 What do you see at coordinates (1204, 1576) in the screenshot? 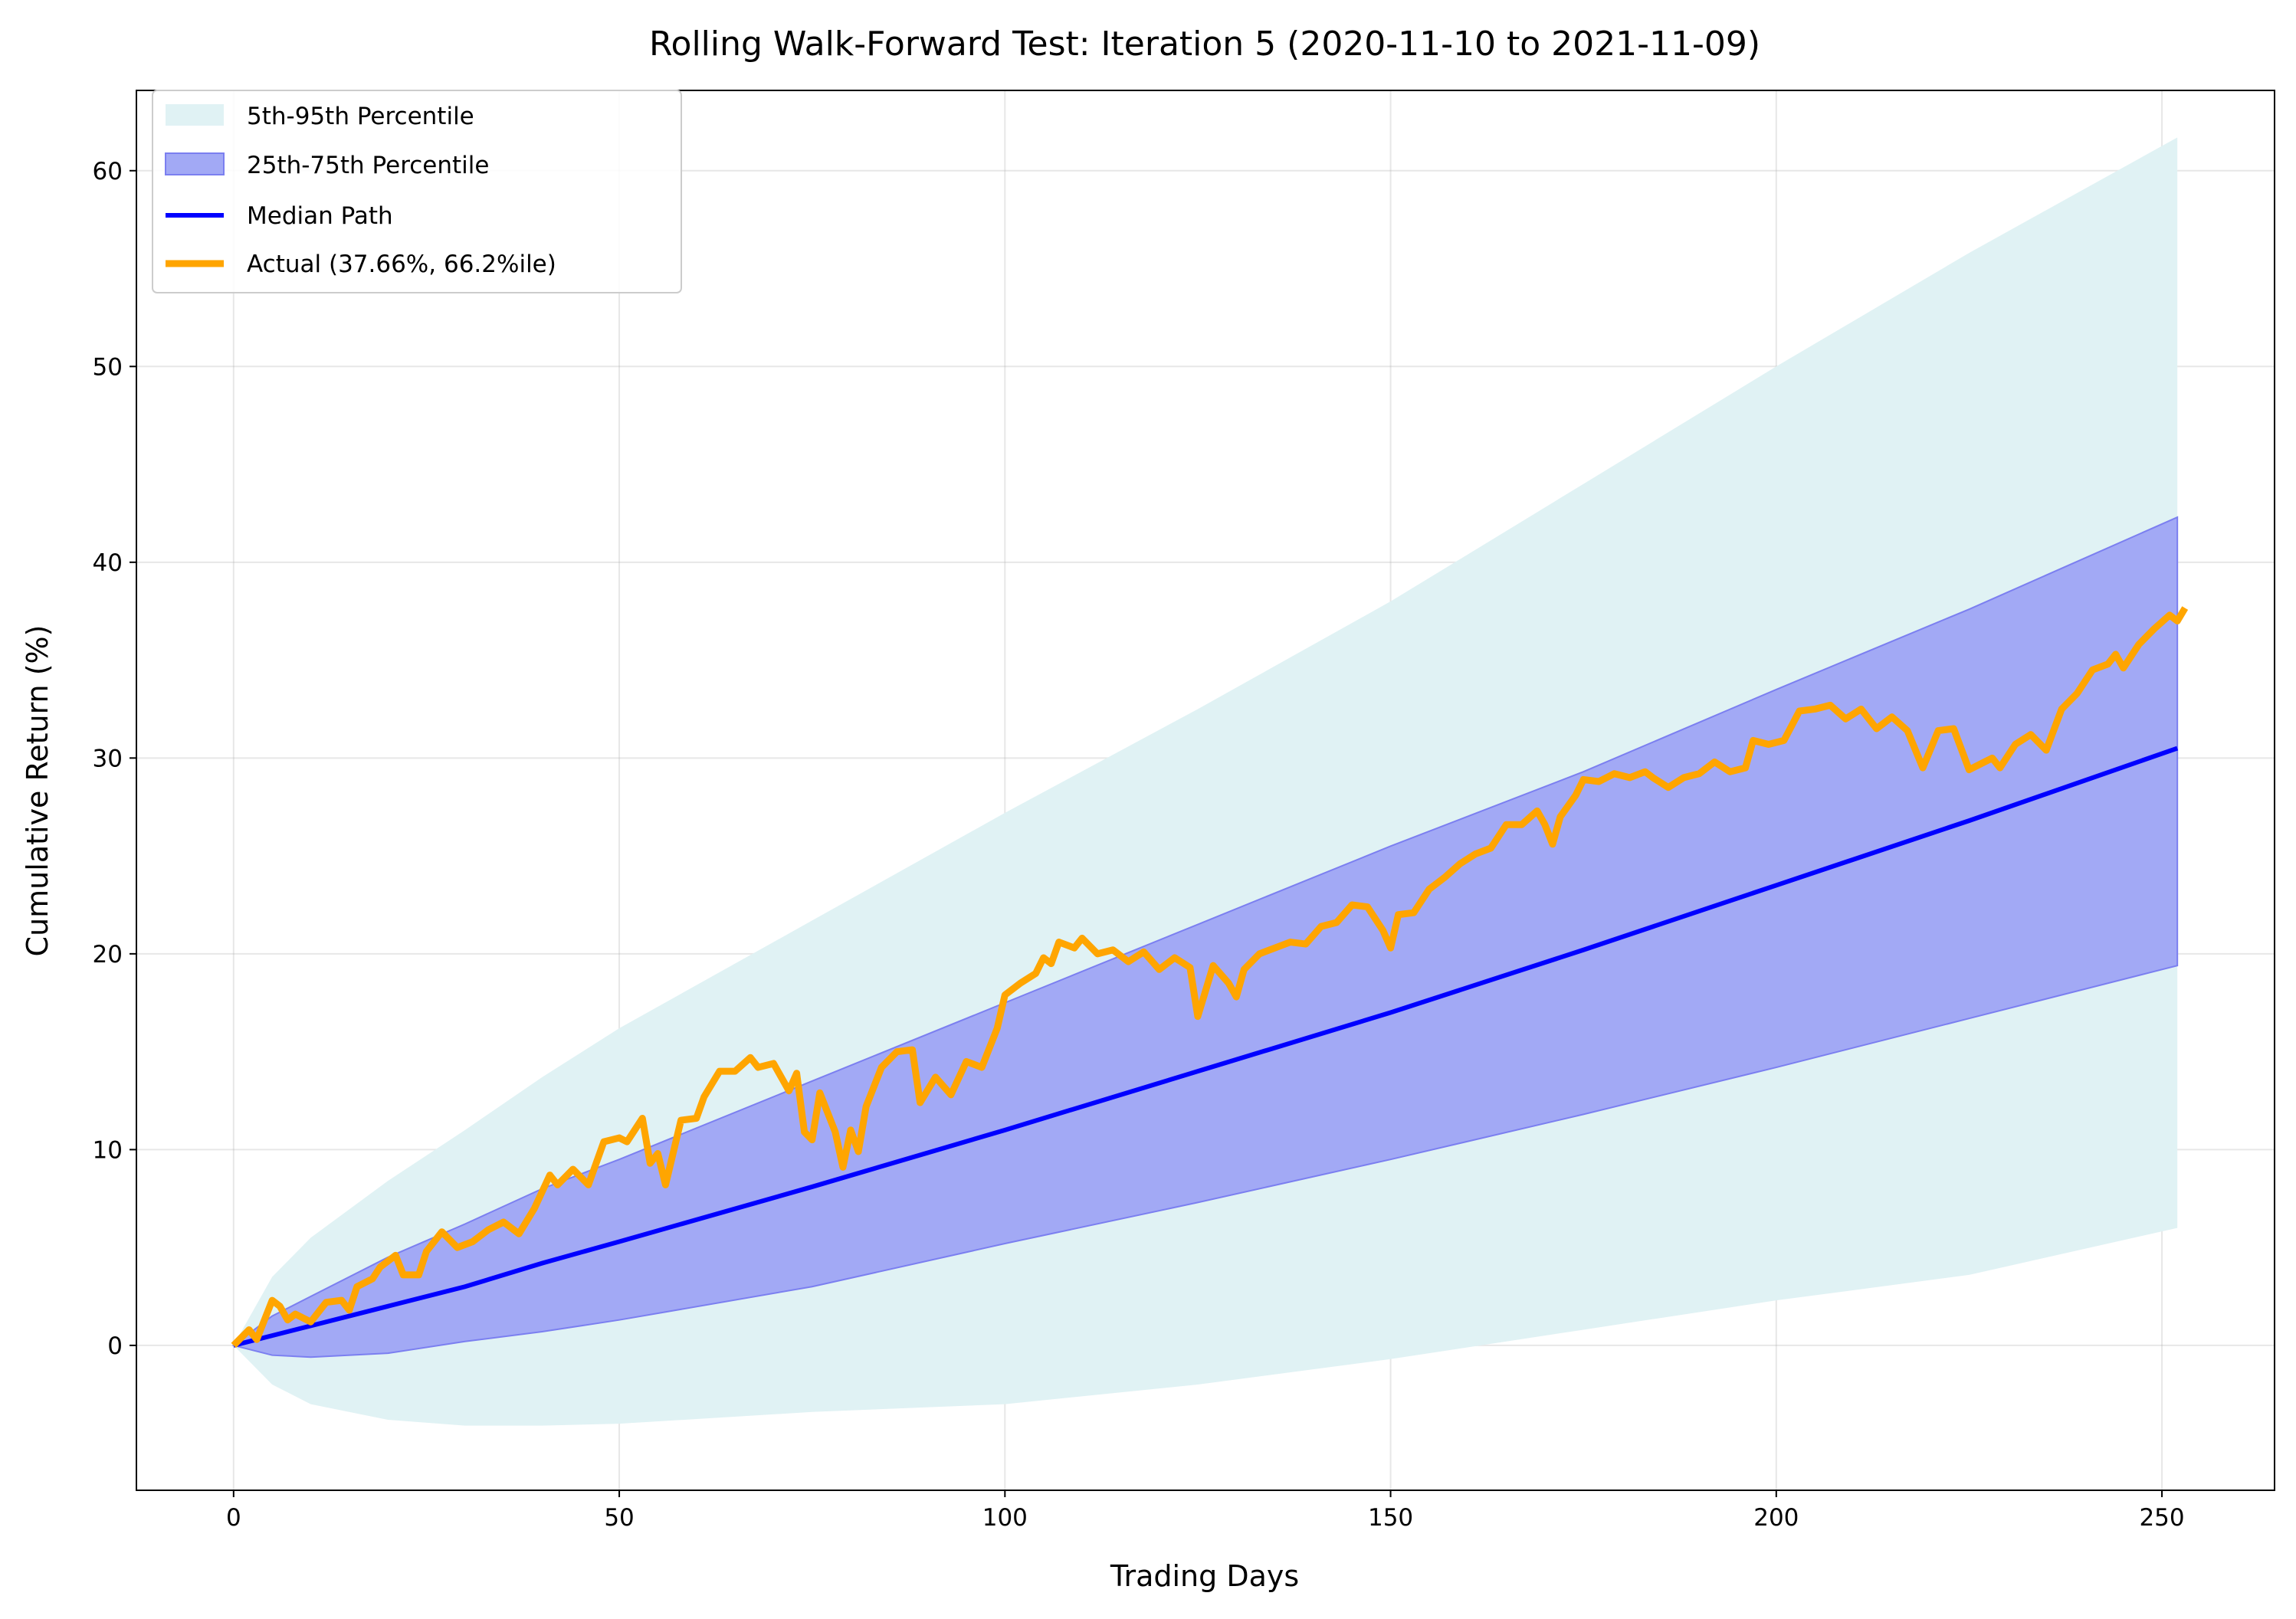
I see `x-axis-label: Trading Days` at bounding box center [1204, 1576].